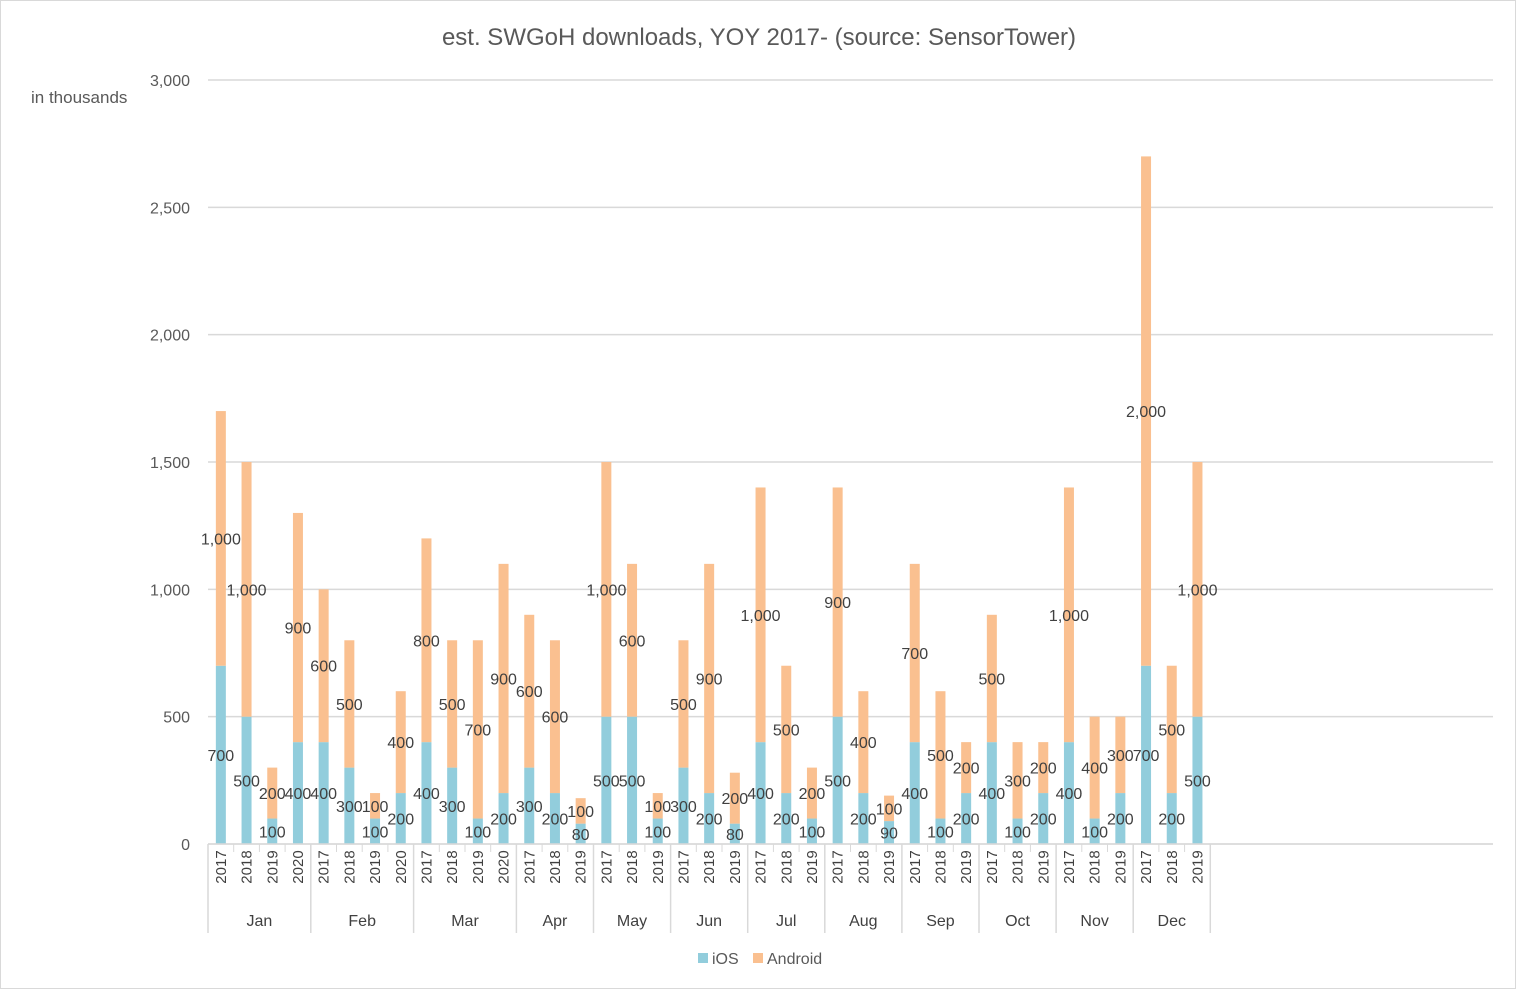 This screenshot has height=989, width=1516. What do you see at coordinates (837, 781) in the screenshot?
I see `data-label-ios: 500` at bounding box center [837, 781].